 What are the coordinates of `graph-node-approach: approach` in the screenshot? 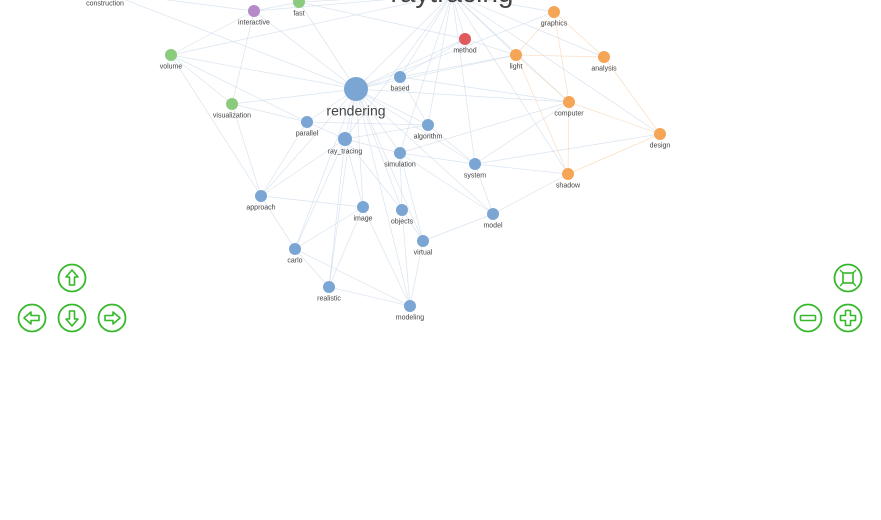 It's located at (261, 201).